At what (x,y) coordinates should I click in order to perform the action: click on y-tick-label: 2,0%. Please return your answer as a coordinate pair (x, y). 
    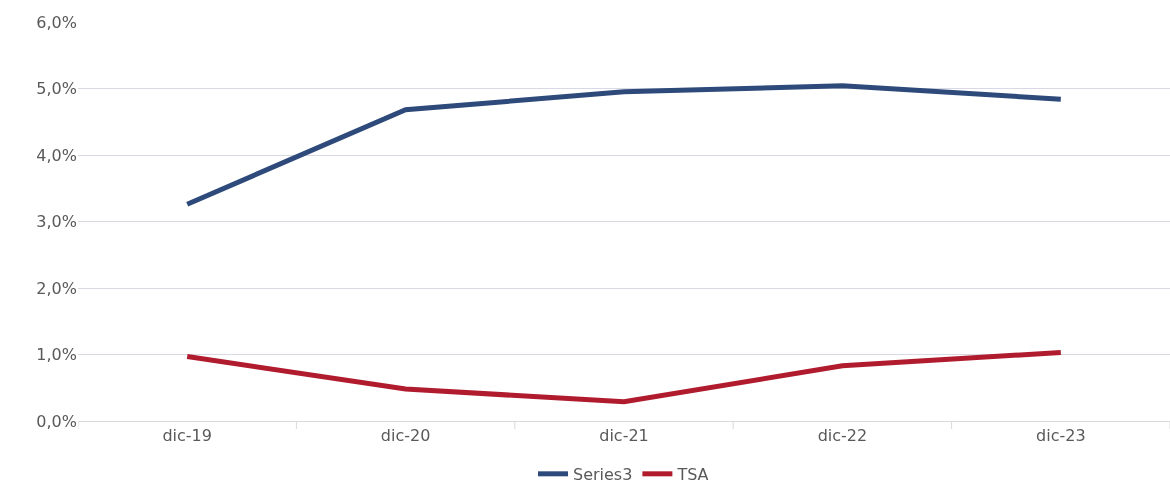
    Looking at the image, I should click on (56, 288).